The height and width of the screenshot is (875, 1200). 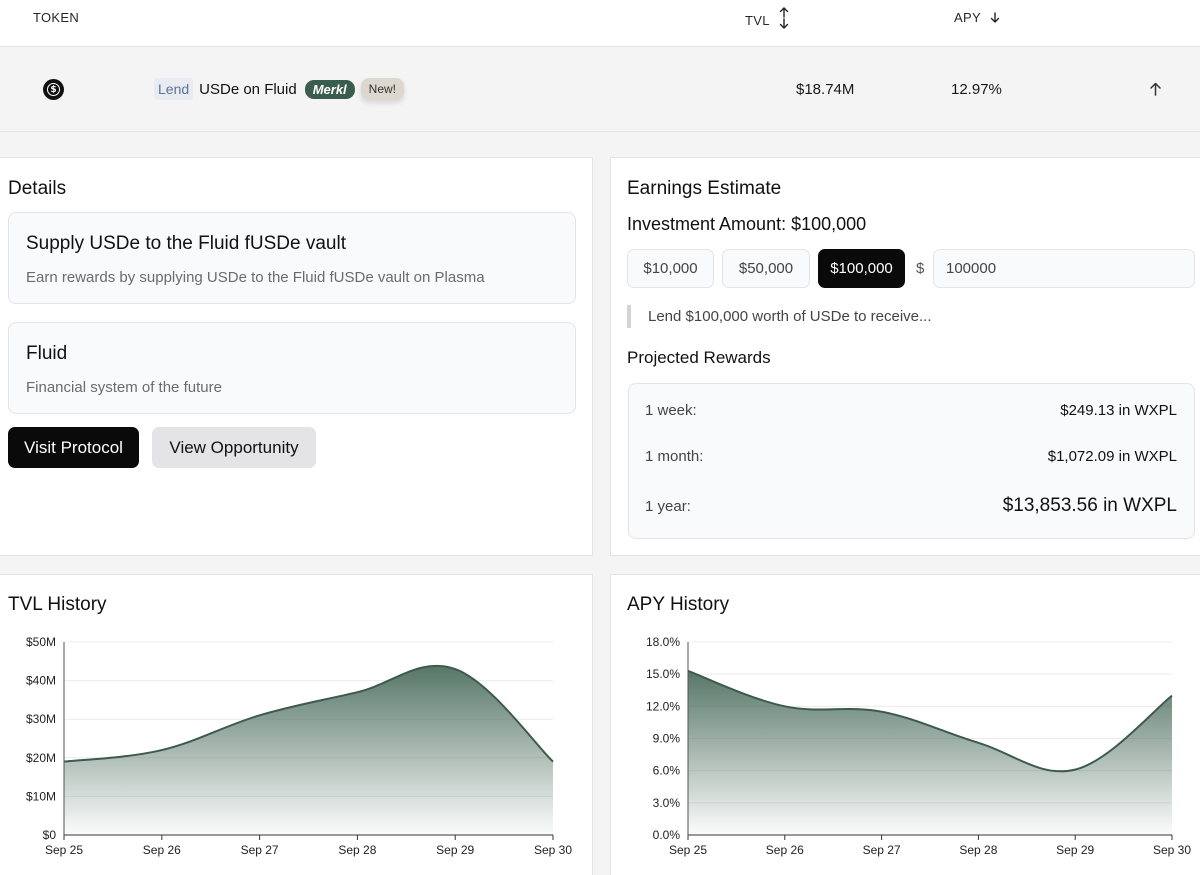 I want to click on y-tick-label: $20M, so click(x=41, y=758).